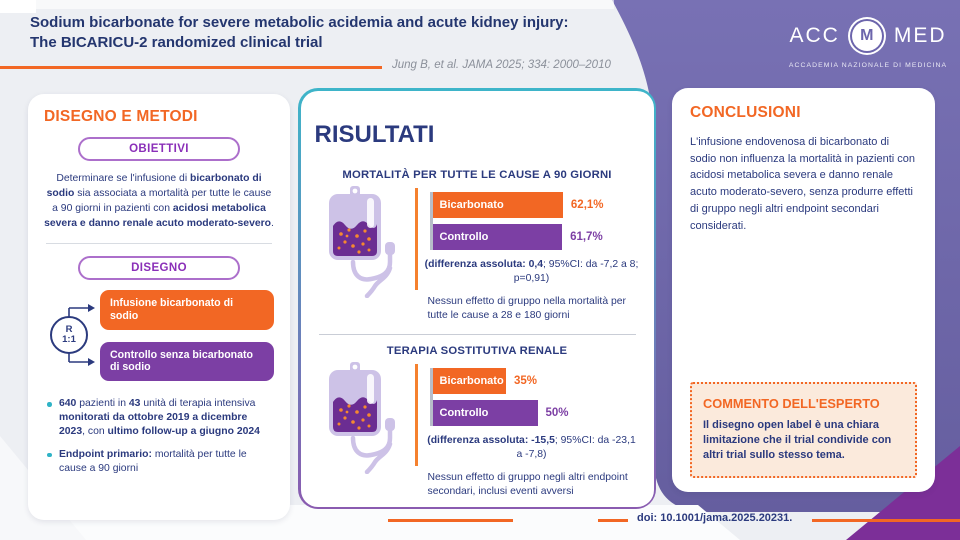 The image size is (960, 540). I want to click on expert-comment-title: COMMENTO DELL'ESPERTO, so click(791, 404).